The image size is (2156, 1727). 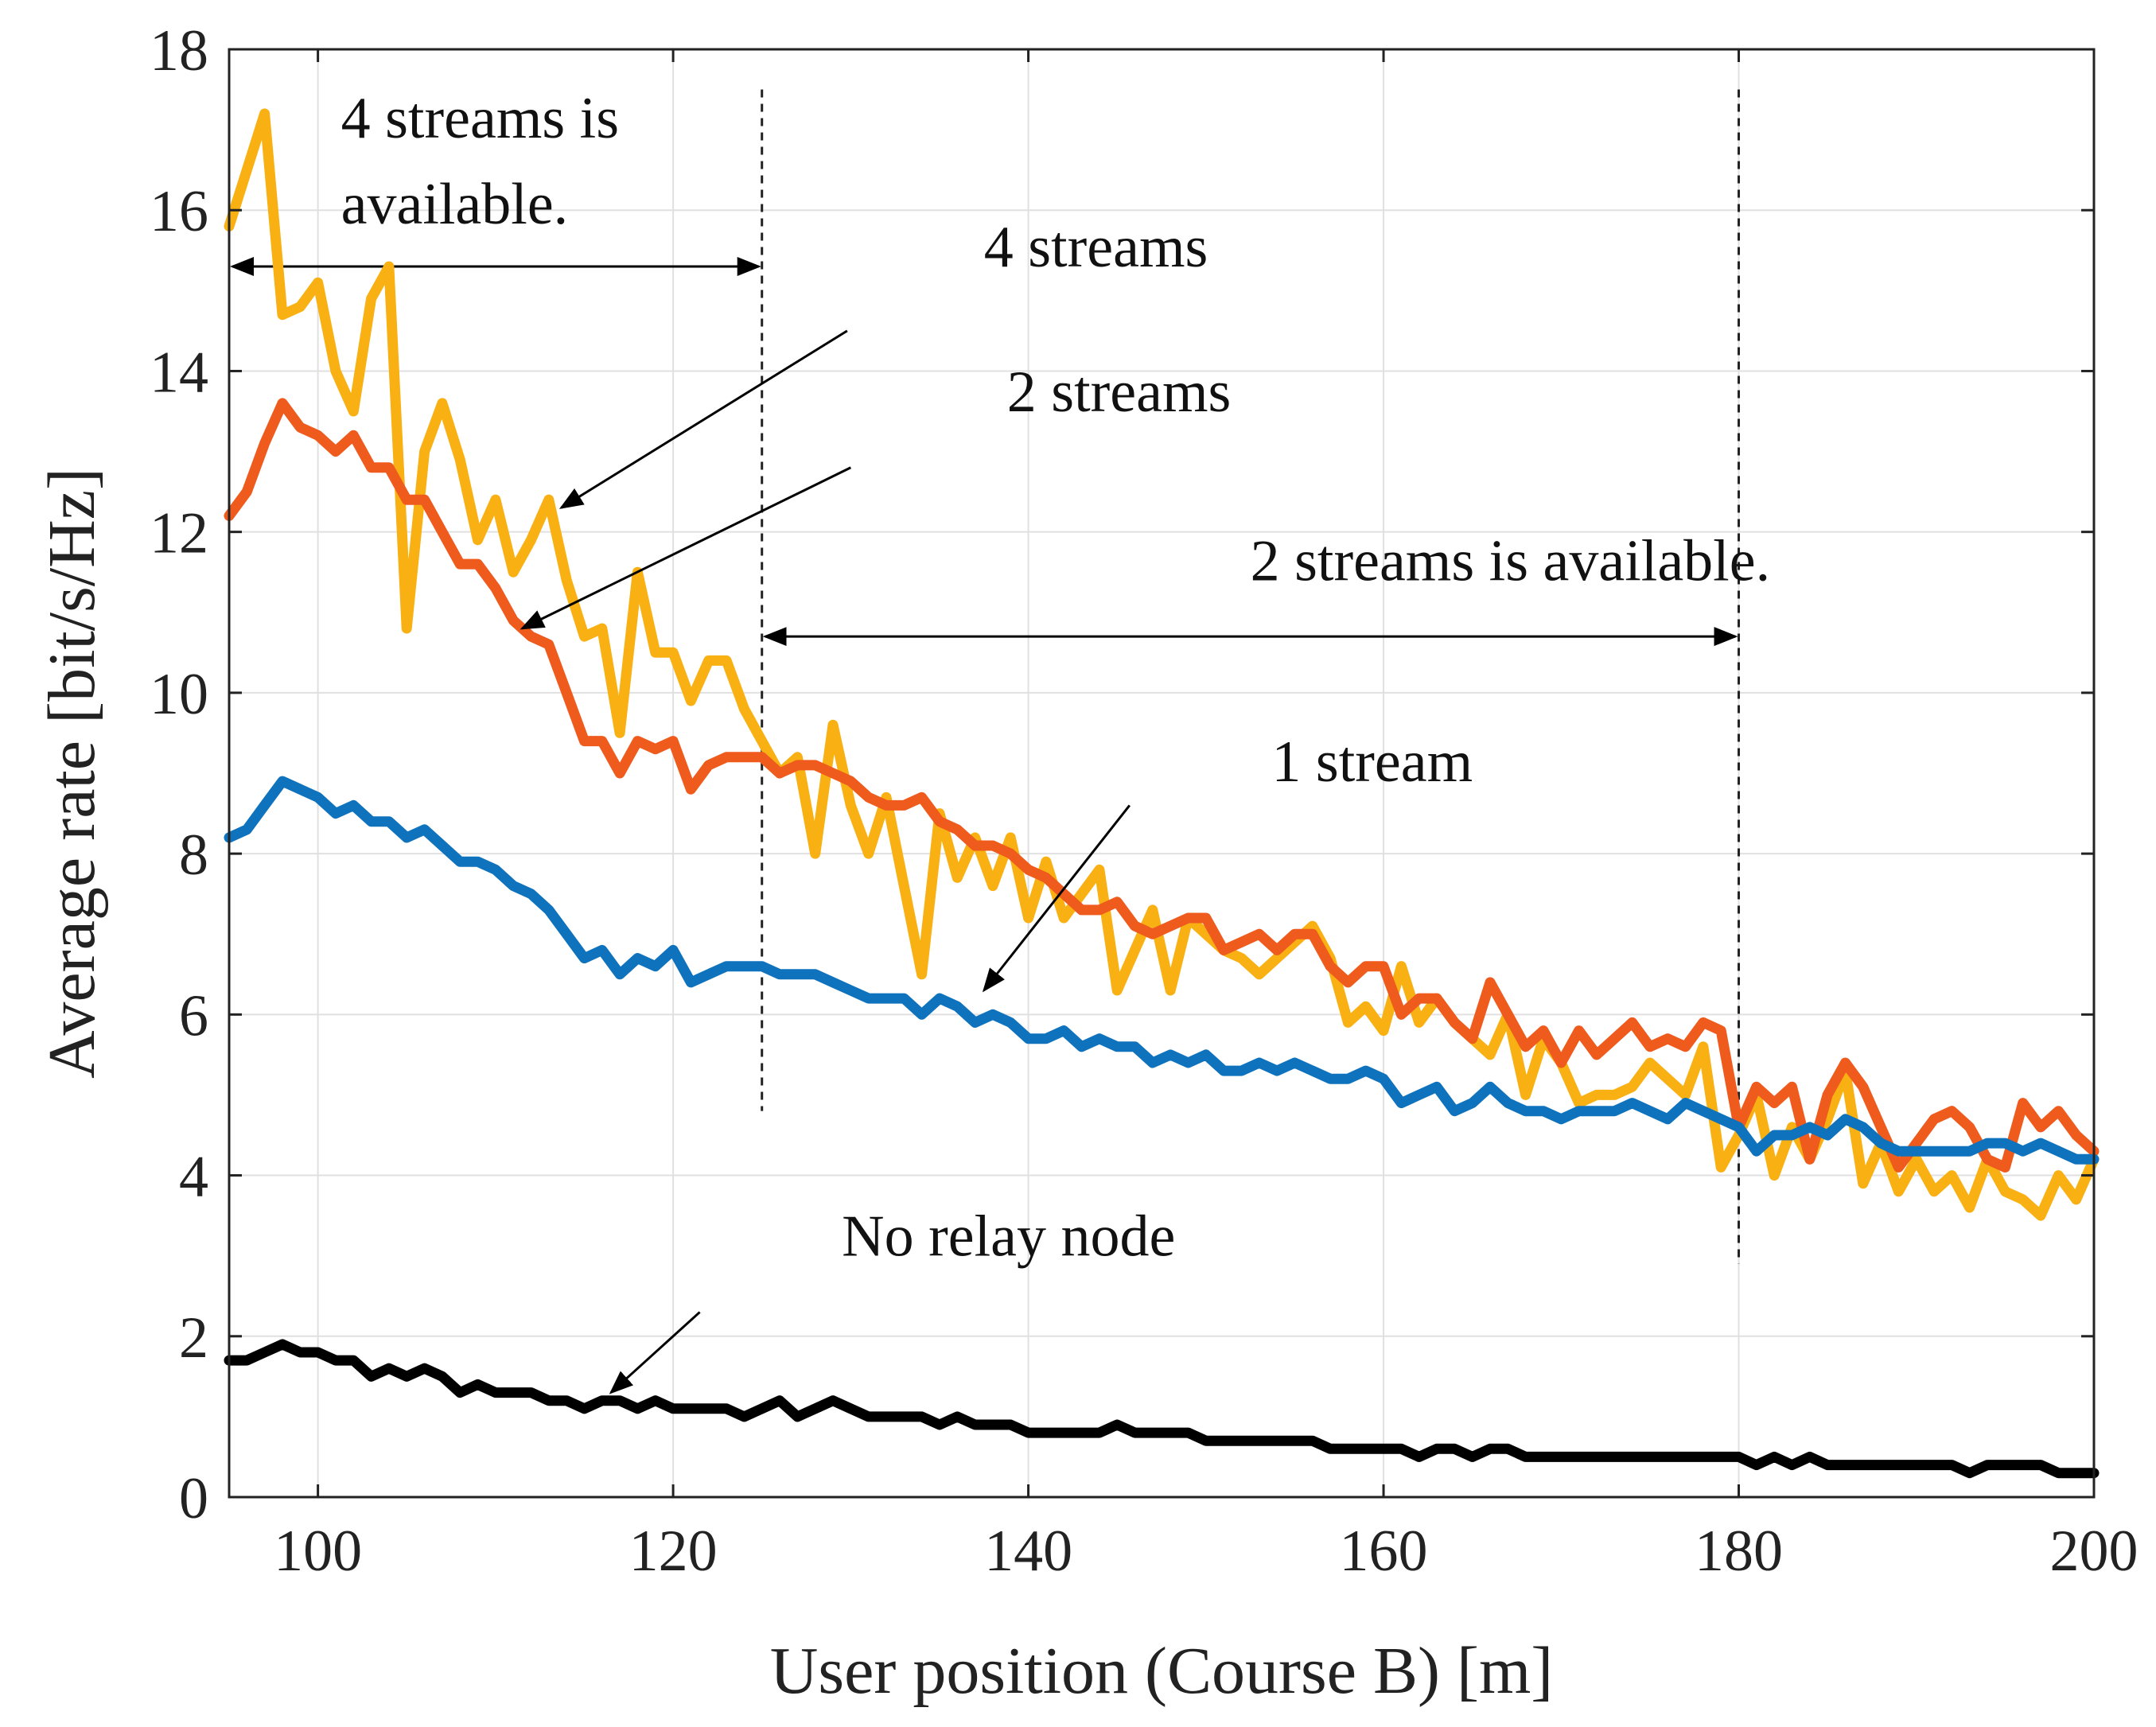 I want to click on x-tick-label: 200, so click(x=2094, y=1551).